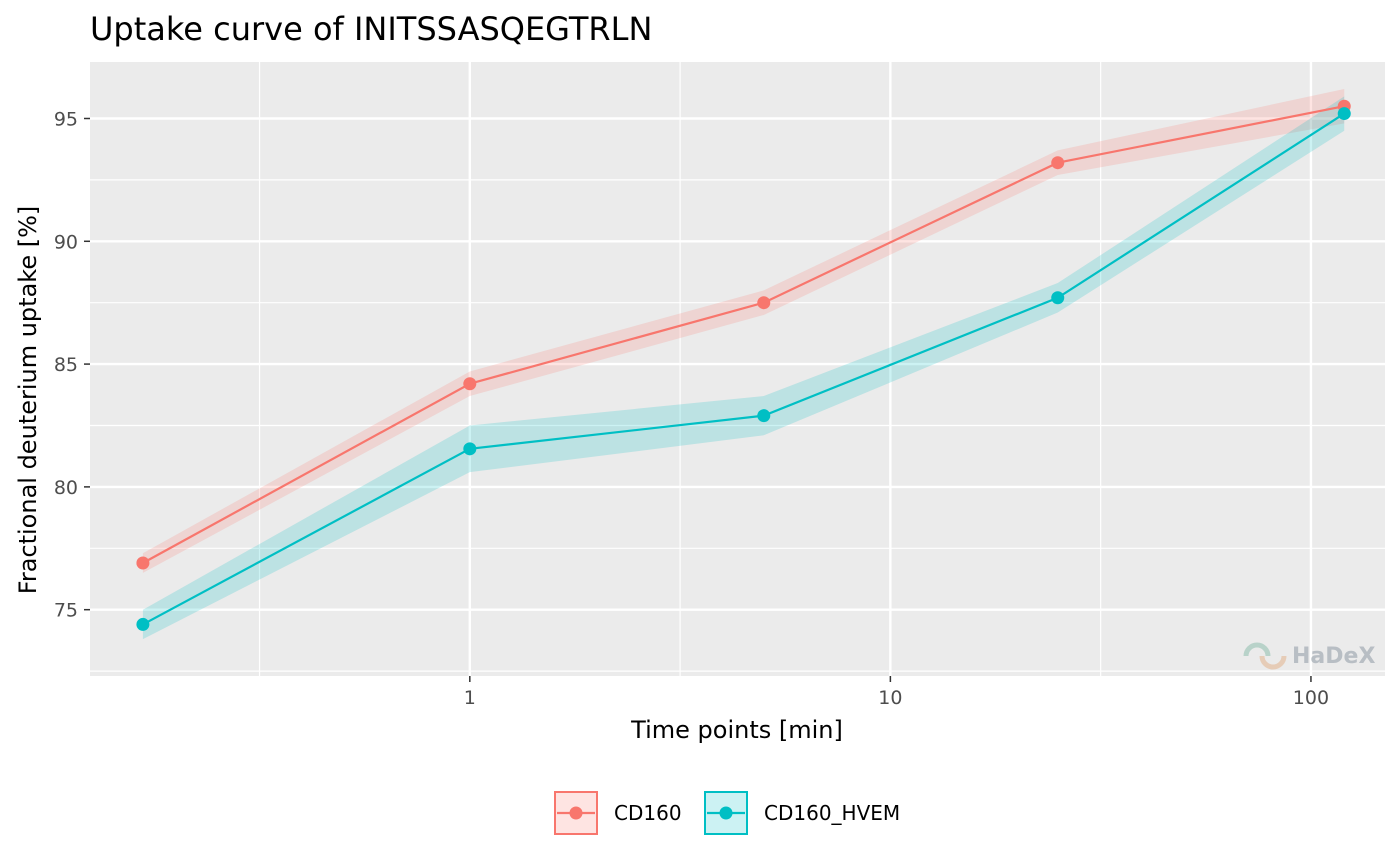 Image resolution: width=1400 pixels, height=866 pixels. Describe the element at coordinates (66, 488) in the screenshot. I see `y-tick-label: 80` at that location.